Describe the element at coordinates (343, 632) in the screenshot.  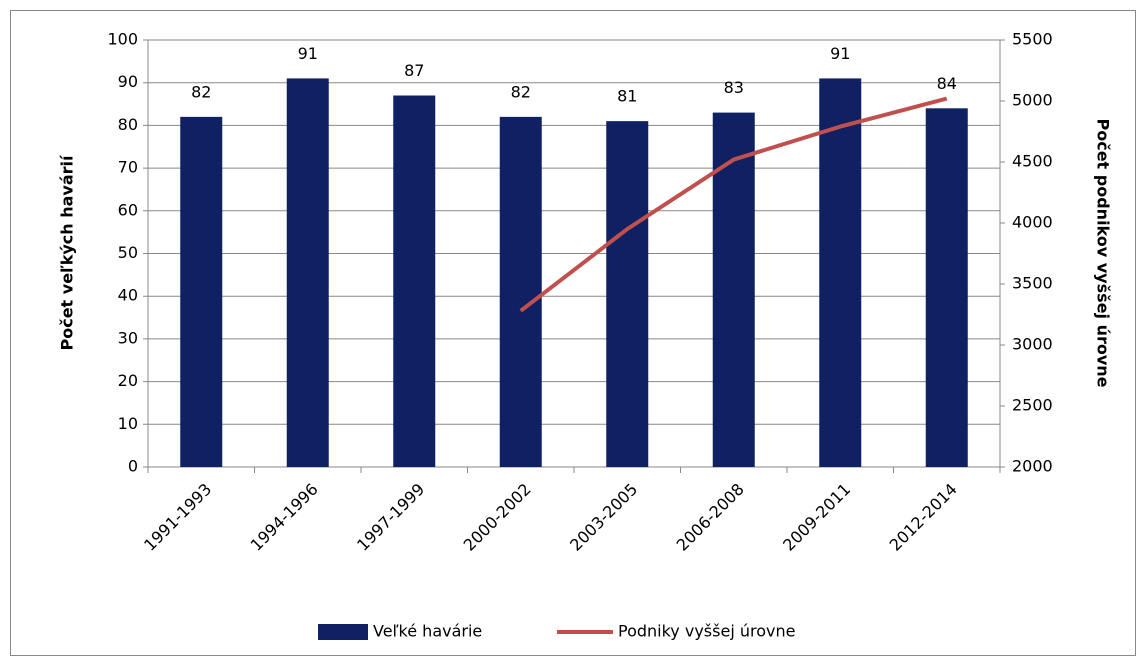
I see `legend-swatch` at that location.